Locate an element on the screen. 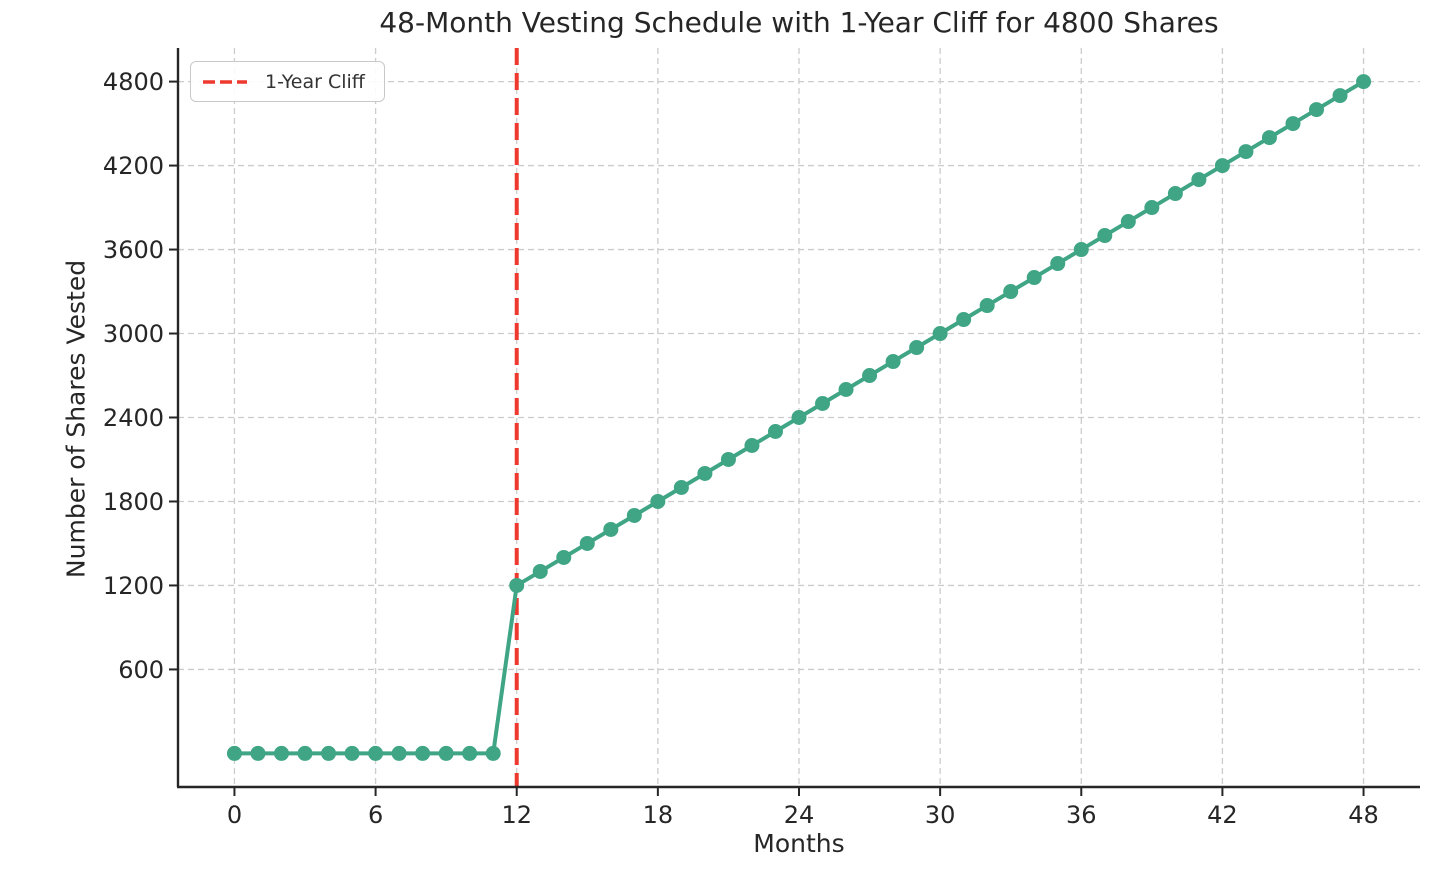 This screenshot has width=1438, height=870. x-tick-label: 48 is located at coordinates (1363, 815).